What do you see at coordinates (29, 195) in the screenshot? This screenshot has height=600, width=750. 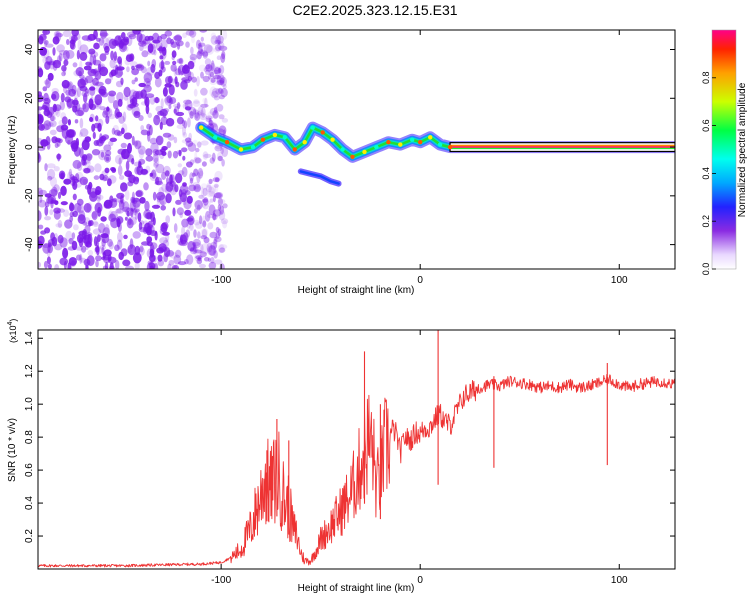 I see `y-tick-label: -20` at bounding box center [29, 195].